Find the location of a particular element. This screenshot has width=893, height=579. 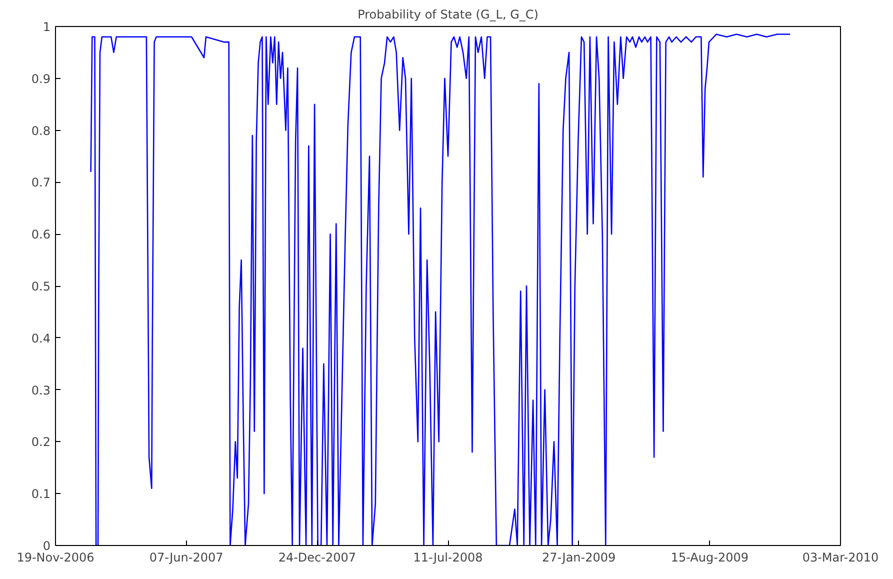

x-tick-label: 24-Dec-2007 is located at coordinates (317, 557).